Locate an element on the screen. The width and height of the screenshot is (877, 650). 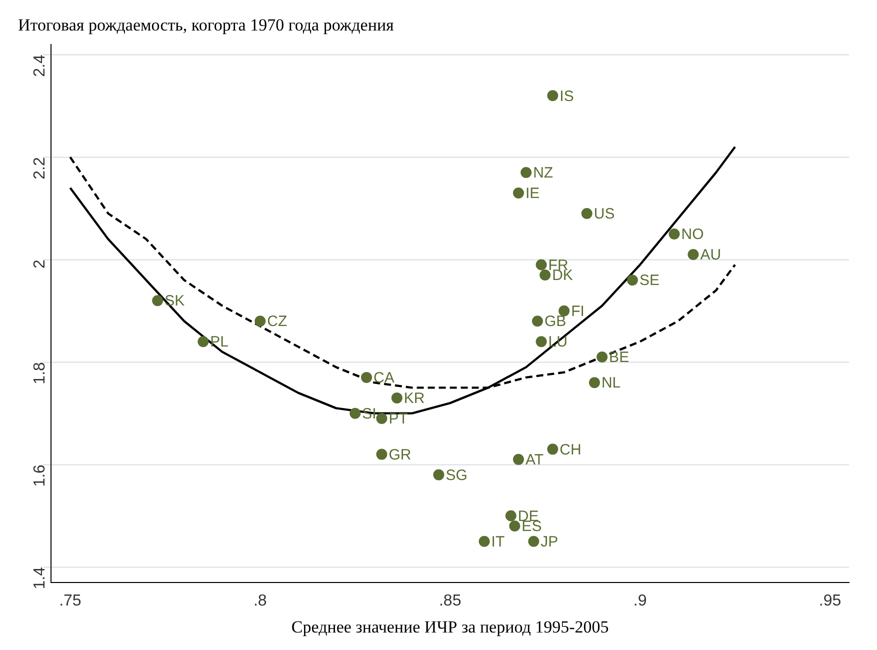
y-tick-label: 2.4 is located at coordinates (40, 65).